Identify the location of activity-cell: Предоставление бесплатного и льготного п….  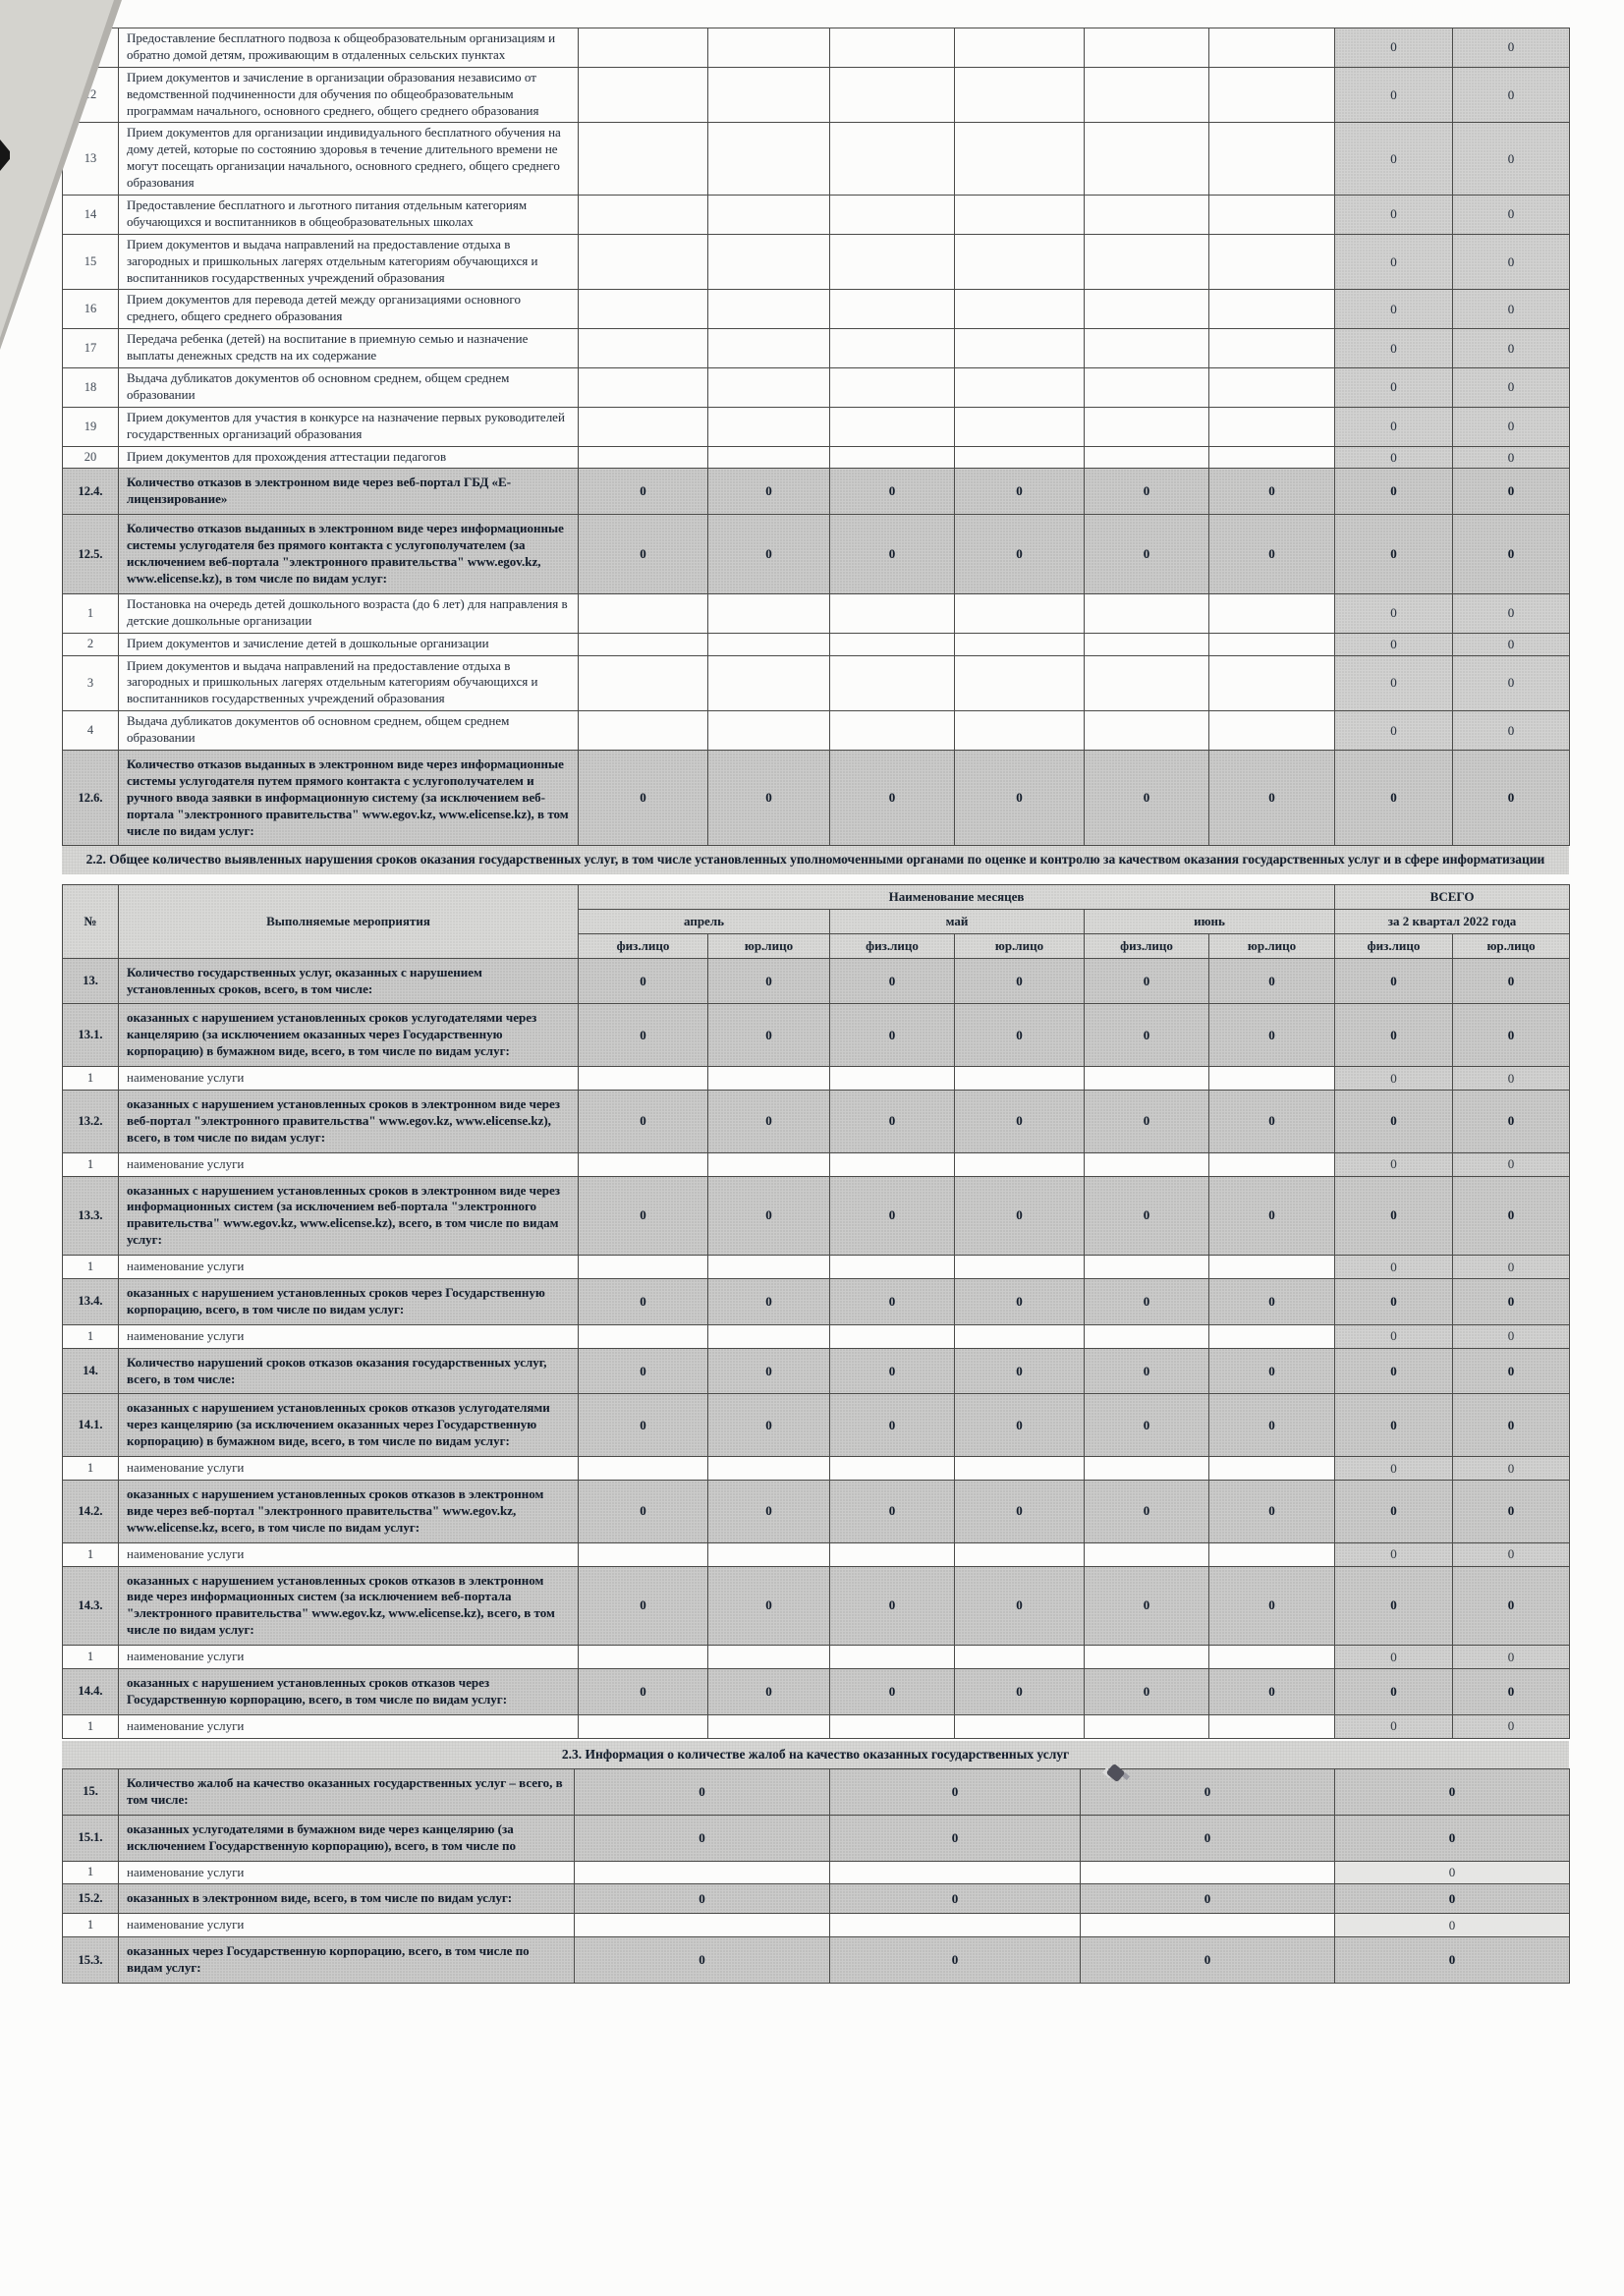
(348, 215).